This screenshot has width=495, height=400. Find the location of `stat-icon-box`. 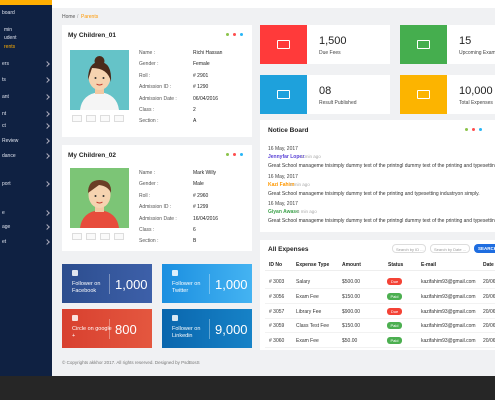

stat-icon-box is located at coordinates (283, 44).